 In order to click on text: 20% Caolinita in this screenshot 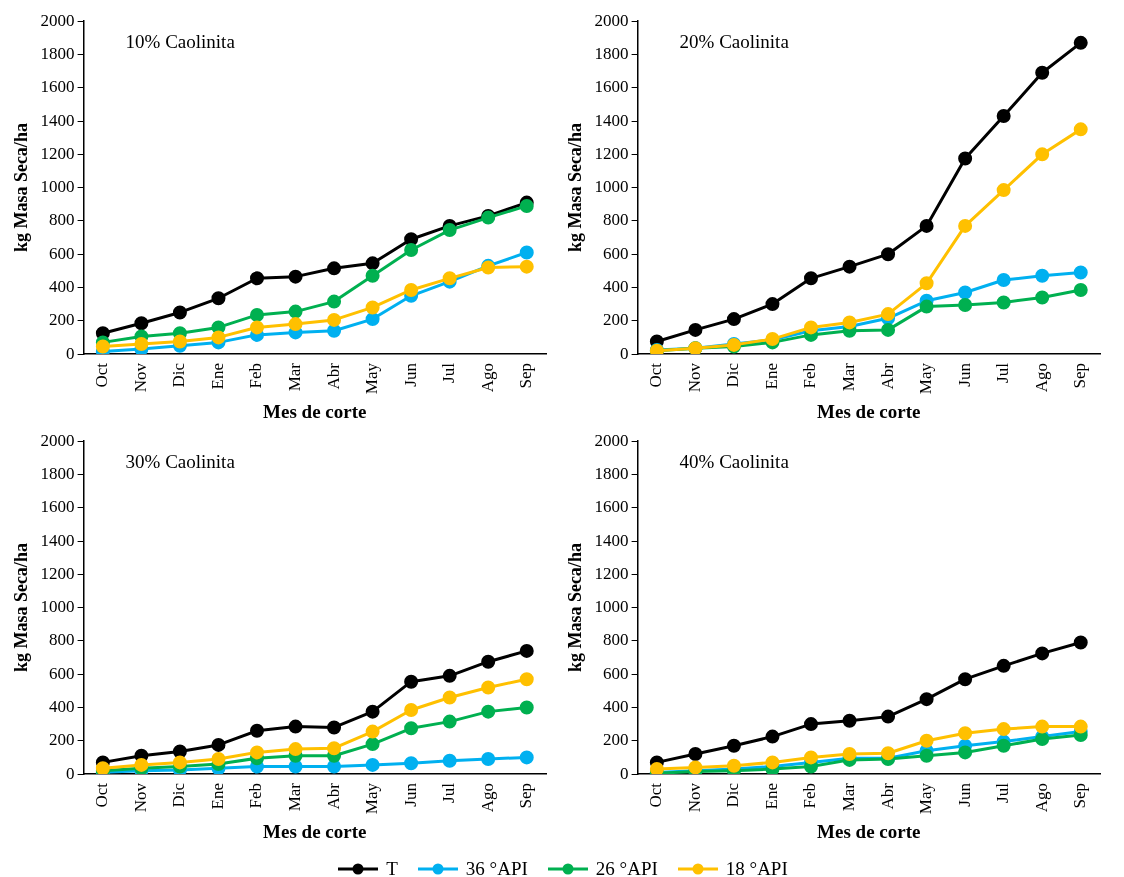, I will do `click(734, 41)`.